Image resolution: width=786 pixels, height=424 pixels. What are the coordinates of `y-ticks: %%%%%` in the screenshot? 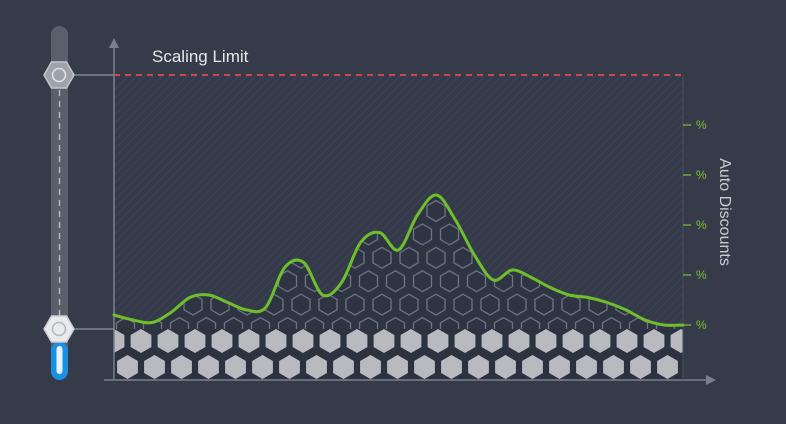 It's located at (695, 225).